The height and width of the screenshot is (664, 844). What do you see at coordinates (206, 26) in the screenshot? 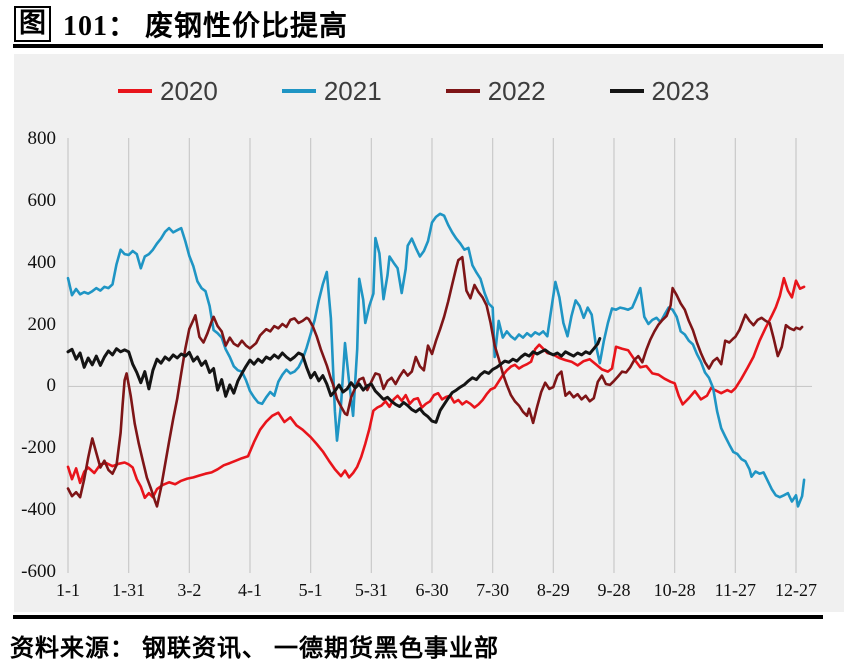
I see `figure-title: 101： 废钢性价比提高` at bounding box center [206, 26].